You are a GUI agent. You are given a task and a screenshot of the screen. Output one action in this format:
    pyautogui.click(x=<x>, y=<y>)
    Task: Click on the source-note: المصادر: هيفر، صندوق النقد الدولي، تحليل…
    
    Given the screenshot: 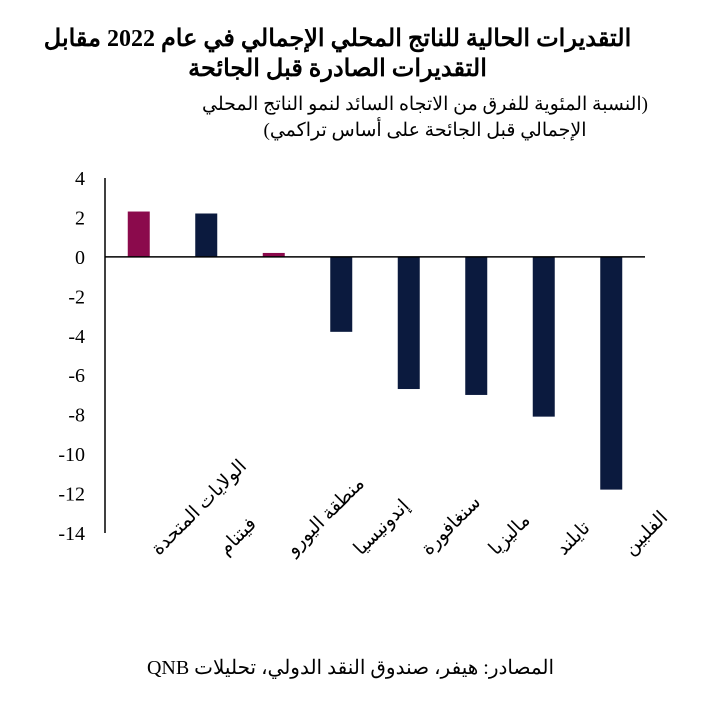 What is the action you would take?
    pyautogui.click(x=350, y=668)
    